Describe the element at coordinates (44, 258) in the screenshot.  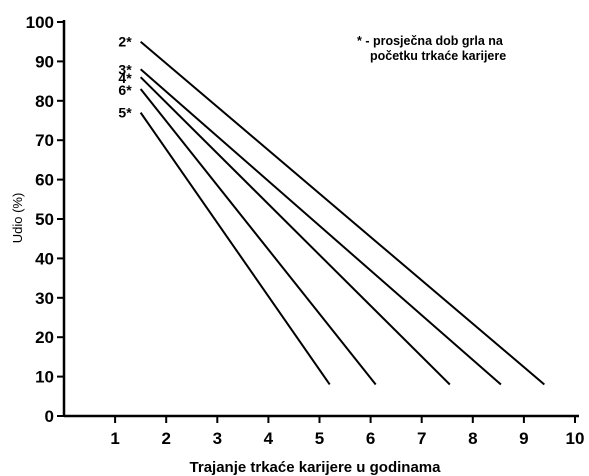
I see `y-tick-label: 40` at that location.